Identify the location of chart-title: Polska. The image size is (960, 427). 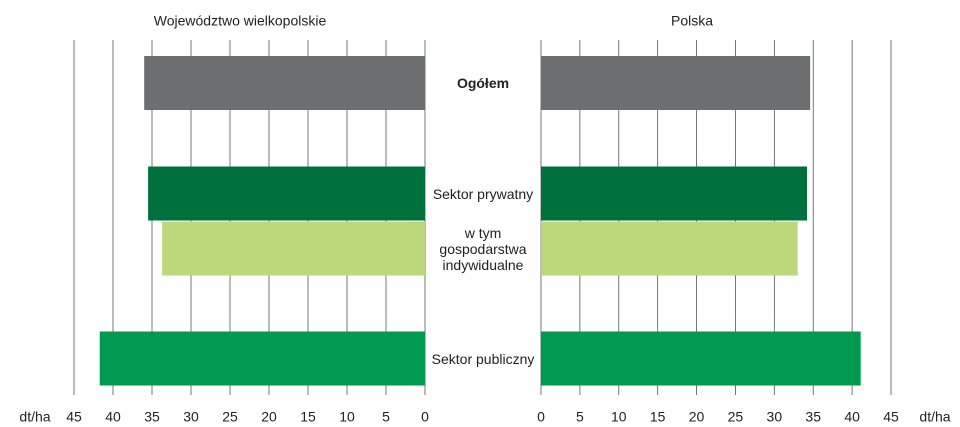
(692, 21).